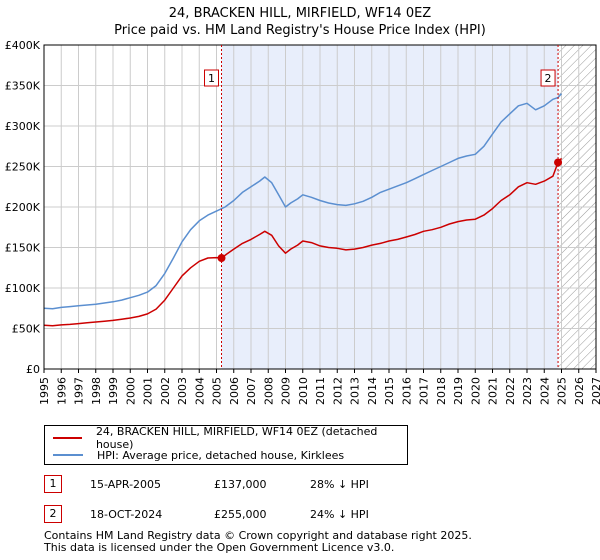  Describe the element at coordinates (510, 391) in the screenshot. I see `x-tick-label: 2022` at that location.